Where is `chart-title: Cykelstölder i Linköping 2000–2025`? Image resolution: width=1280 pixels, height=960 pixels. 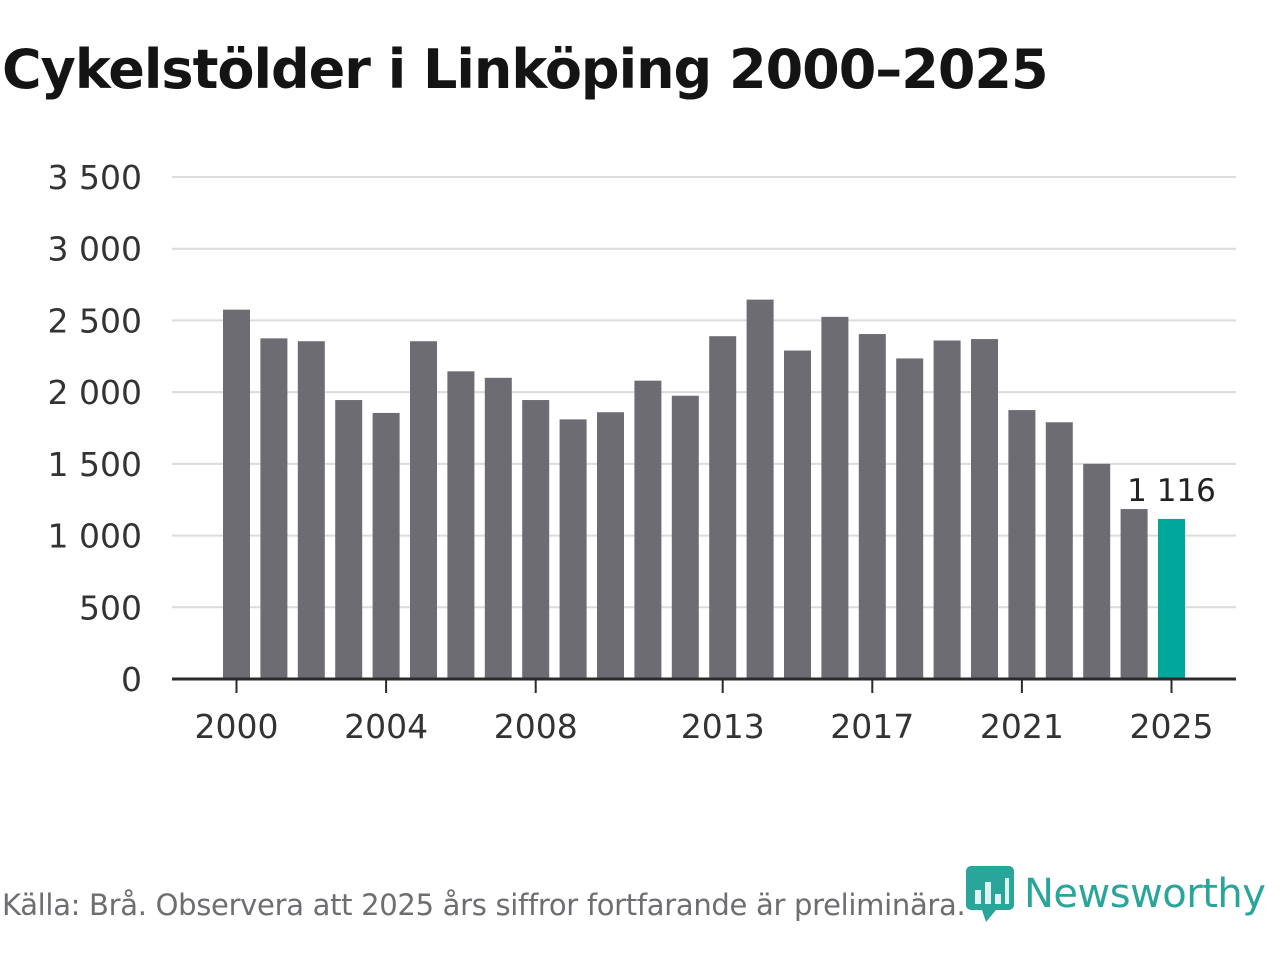 chart-title: Cykelstölder i Linköping 2000–2025 is located at coordinates (525, 69).